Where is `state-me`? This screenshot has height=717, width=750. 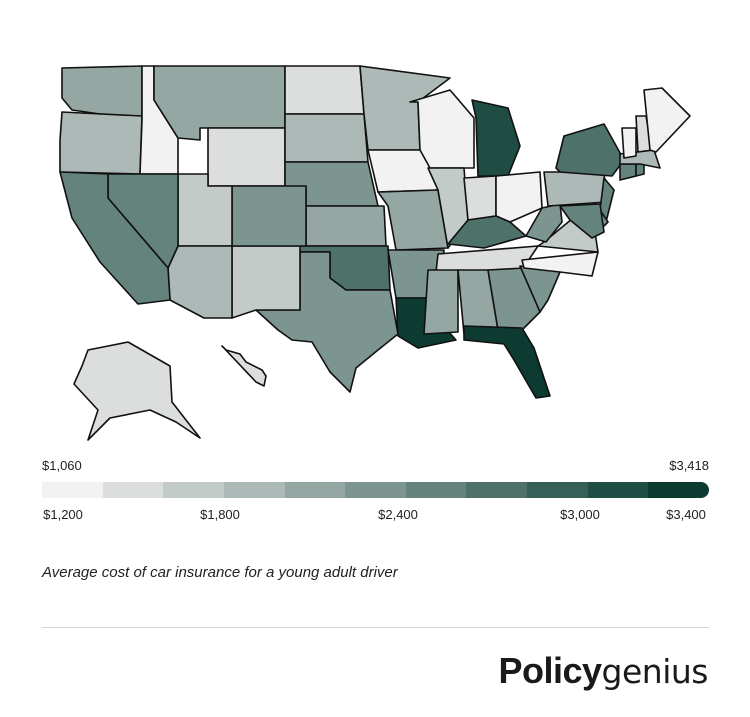 state-me is located at coordinates (667, 120).